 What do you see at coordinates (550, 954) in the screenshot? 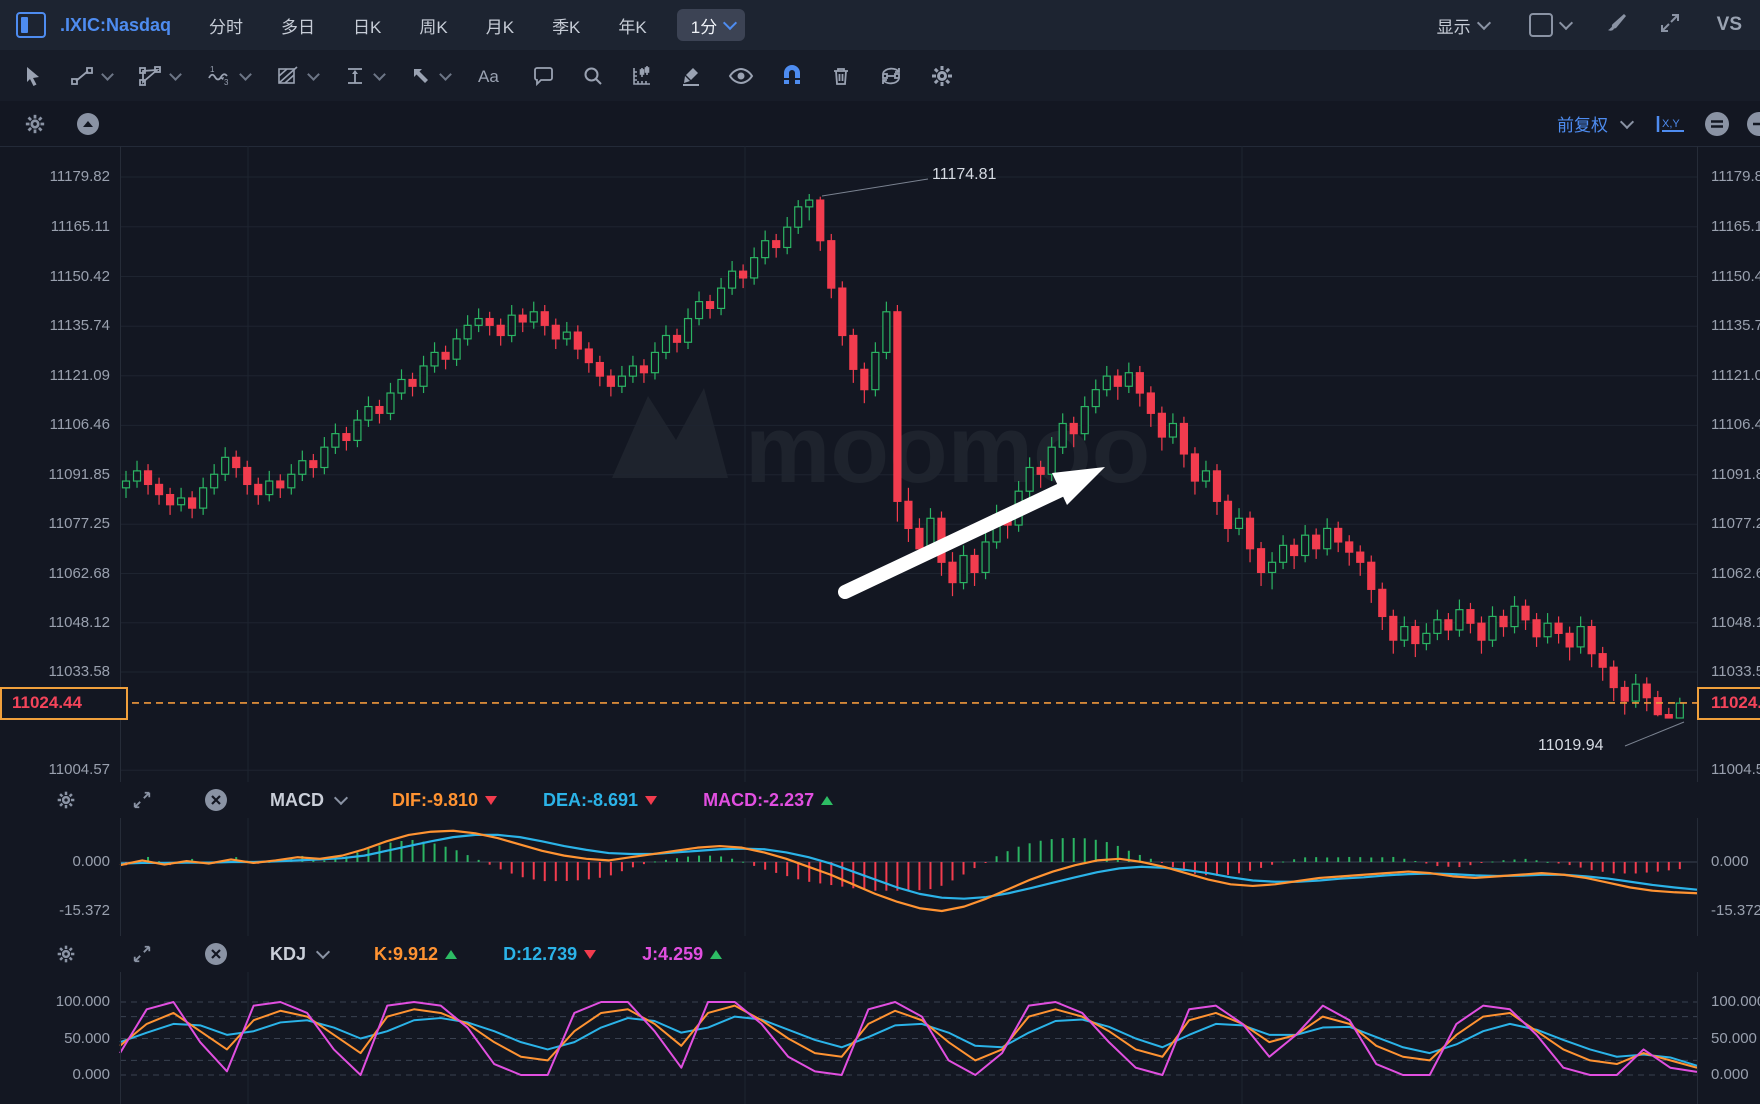
I see `kdj-d-readout: D:12.739` at bounding box center [550, 954].